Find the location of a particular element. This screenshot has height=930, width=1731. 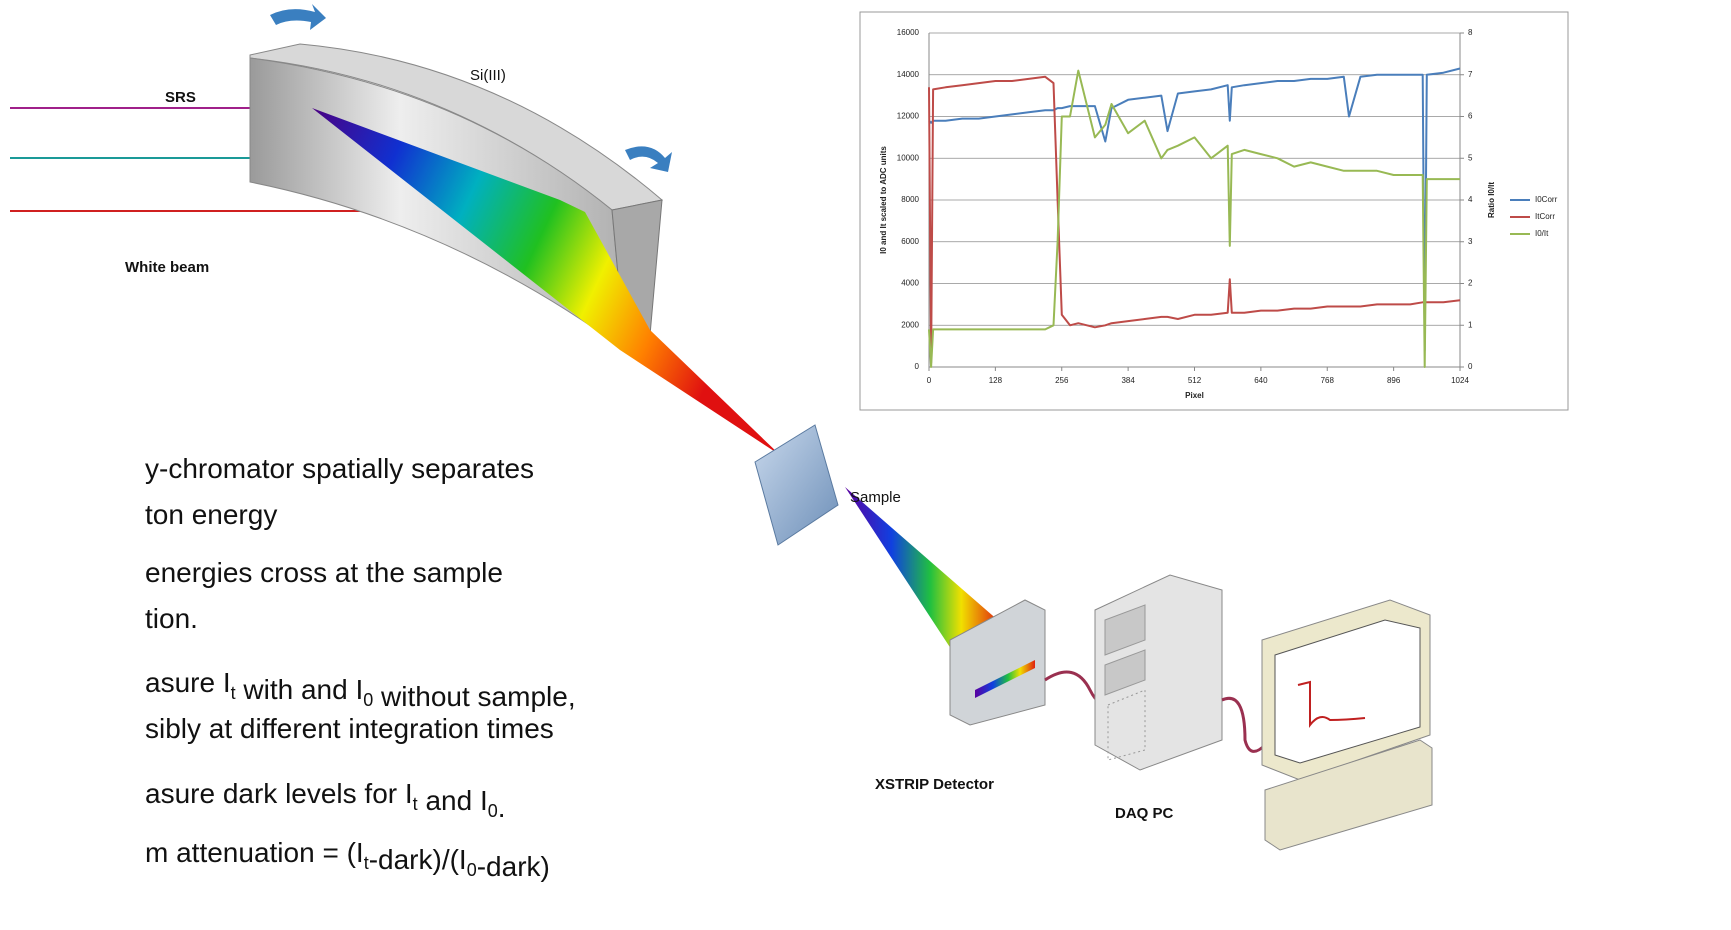

label: XSTRIP Detector is located at coordinates (934, 784).